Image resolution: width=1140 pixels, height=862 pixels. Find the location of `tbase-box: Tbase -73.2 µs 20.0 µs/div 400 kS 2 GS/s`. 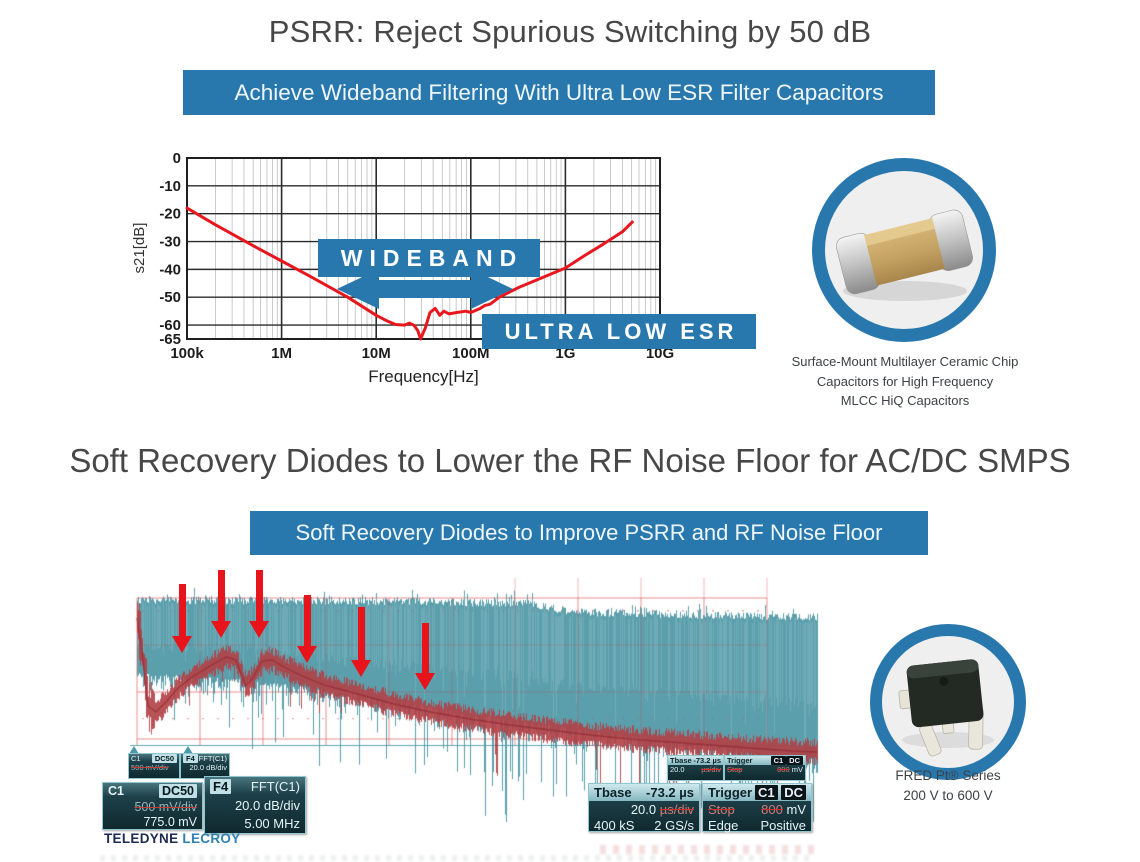

tbase-box: Tbase -73.2 µs 20.0 µs/div 400 kS 2 GS/s is located at coordinates (644, 808).